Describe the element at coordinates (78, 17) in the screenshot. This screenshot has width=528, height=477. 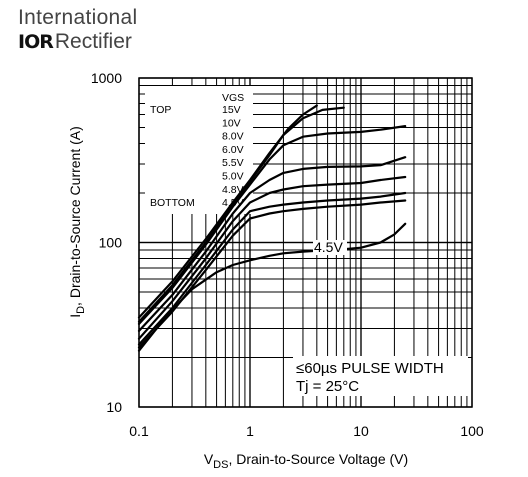
I see `logo-line-international: International` at that location.